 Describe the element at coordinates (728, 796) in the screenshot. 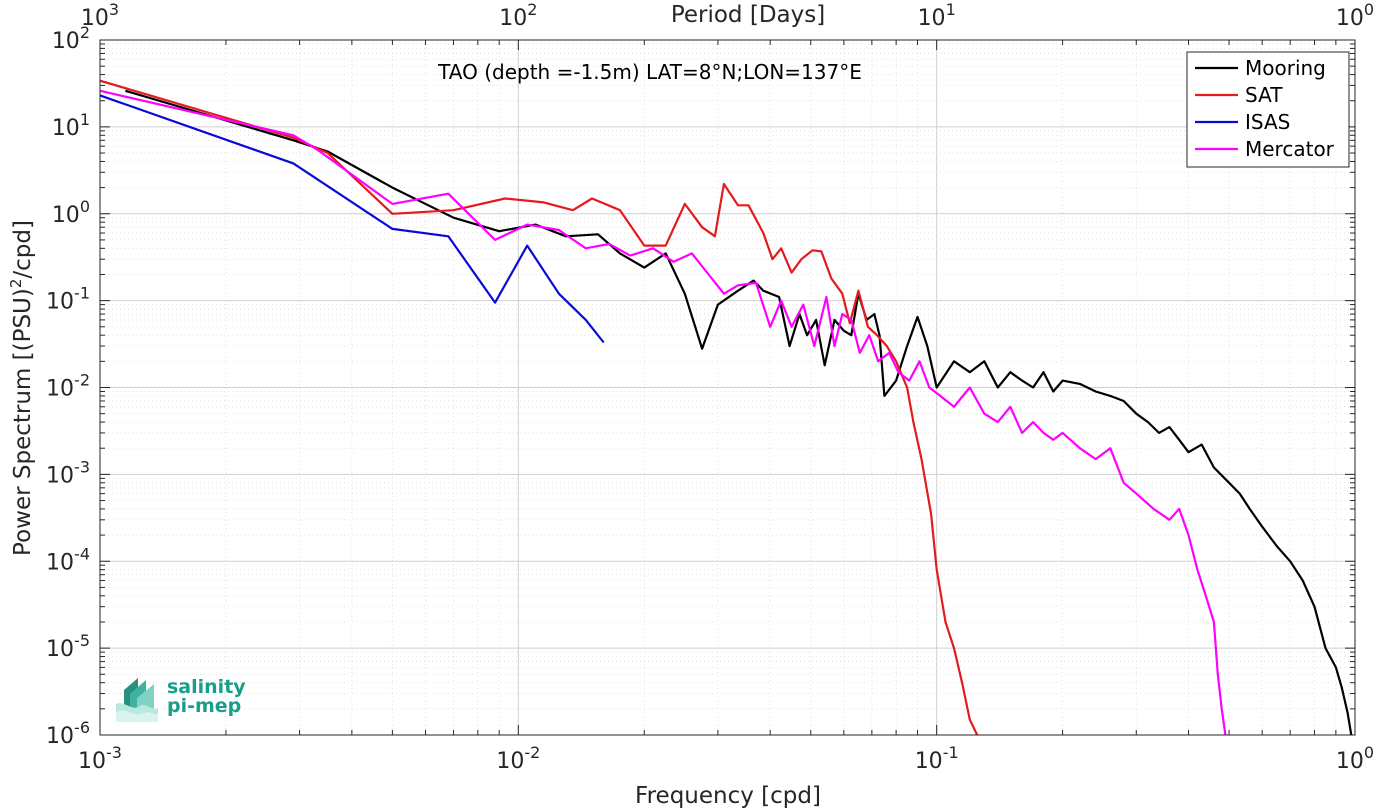

I see `x-axis-label: Frequency [cpd]` at that location.